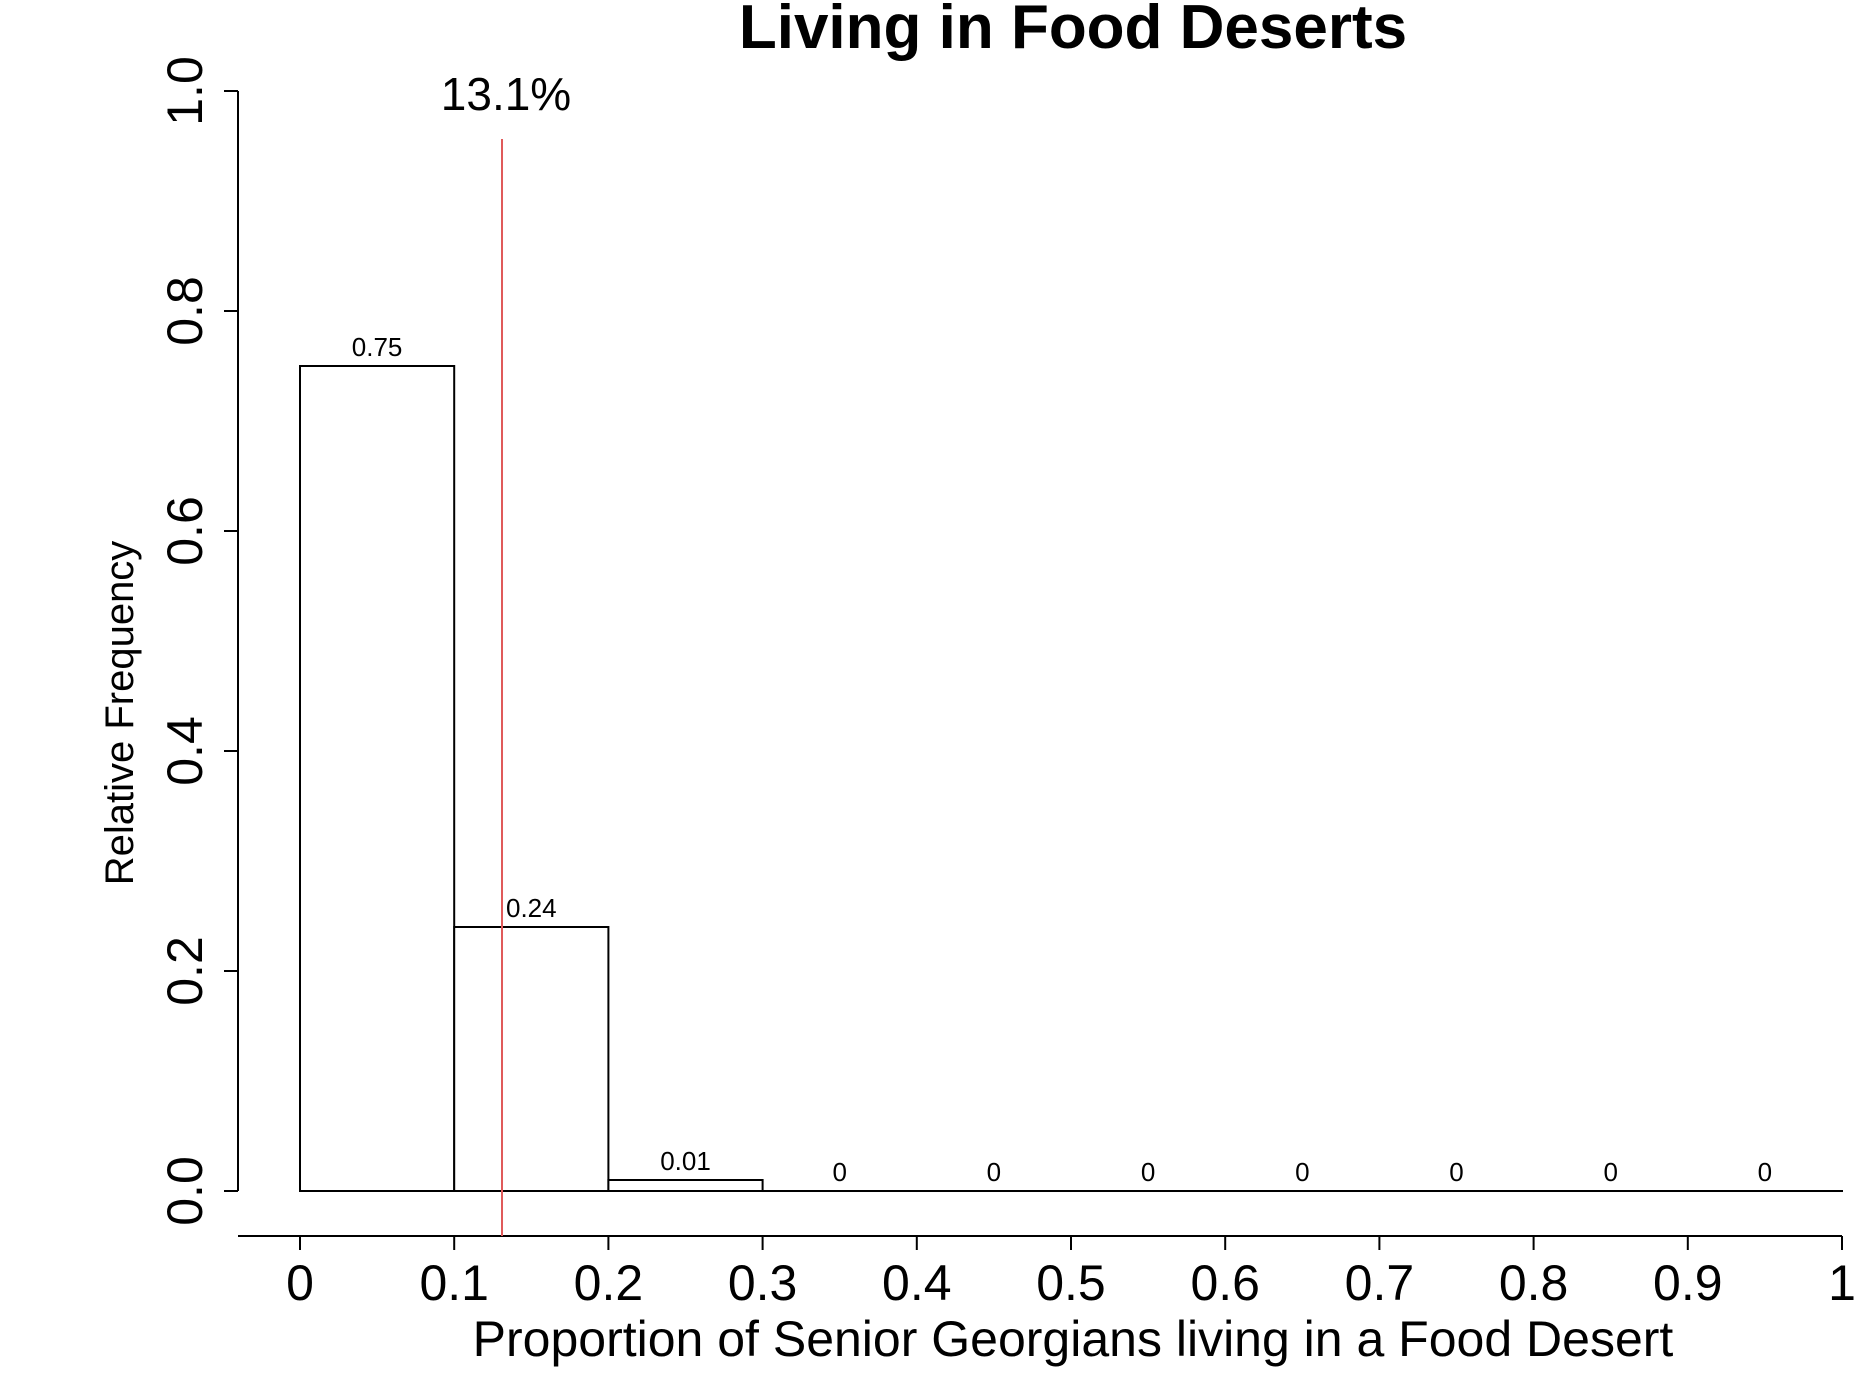 The image size is (1873, 1377). What do you see at coordinates (917, 1283) in the screenshot?
I see `x-tick-label: 0.4` at bounding box center [917, 1283].